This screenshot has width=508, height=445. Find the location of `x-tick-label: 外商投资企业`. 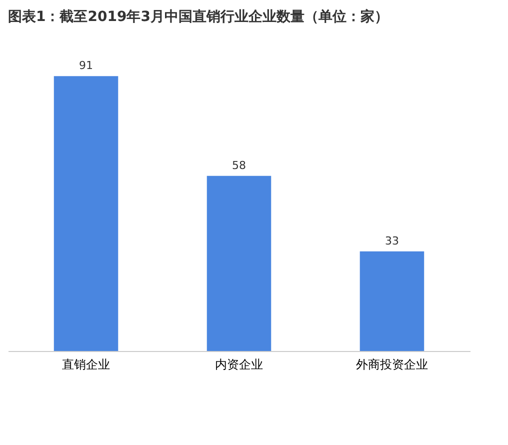

x-tick-label: 外商投资企业 is located at coordinates (392, 365).